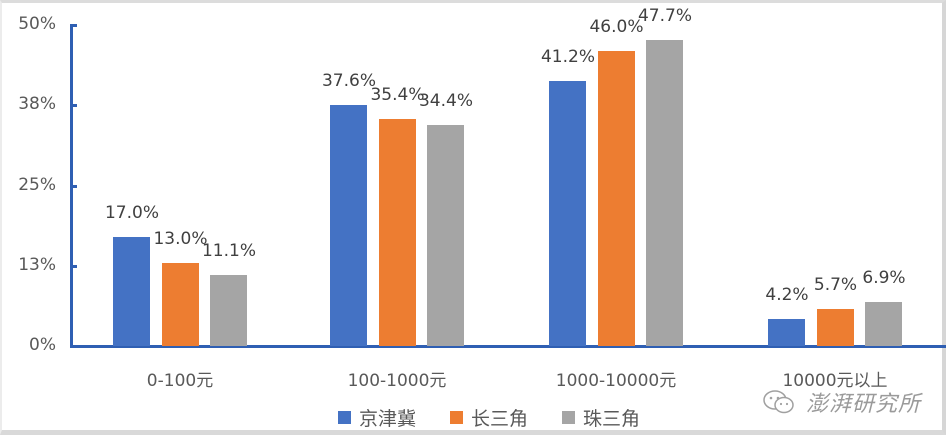  What do you see at coordinates (397, 94) in the screenshot?
I see `data-label: 35.4%` at bounding box center [397, 94].